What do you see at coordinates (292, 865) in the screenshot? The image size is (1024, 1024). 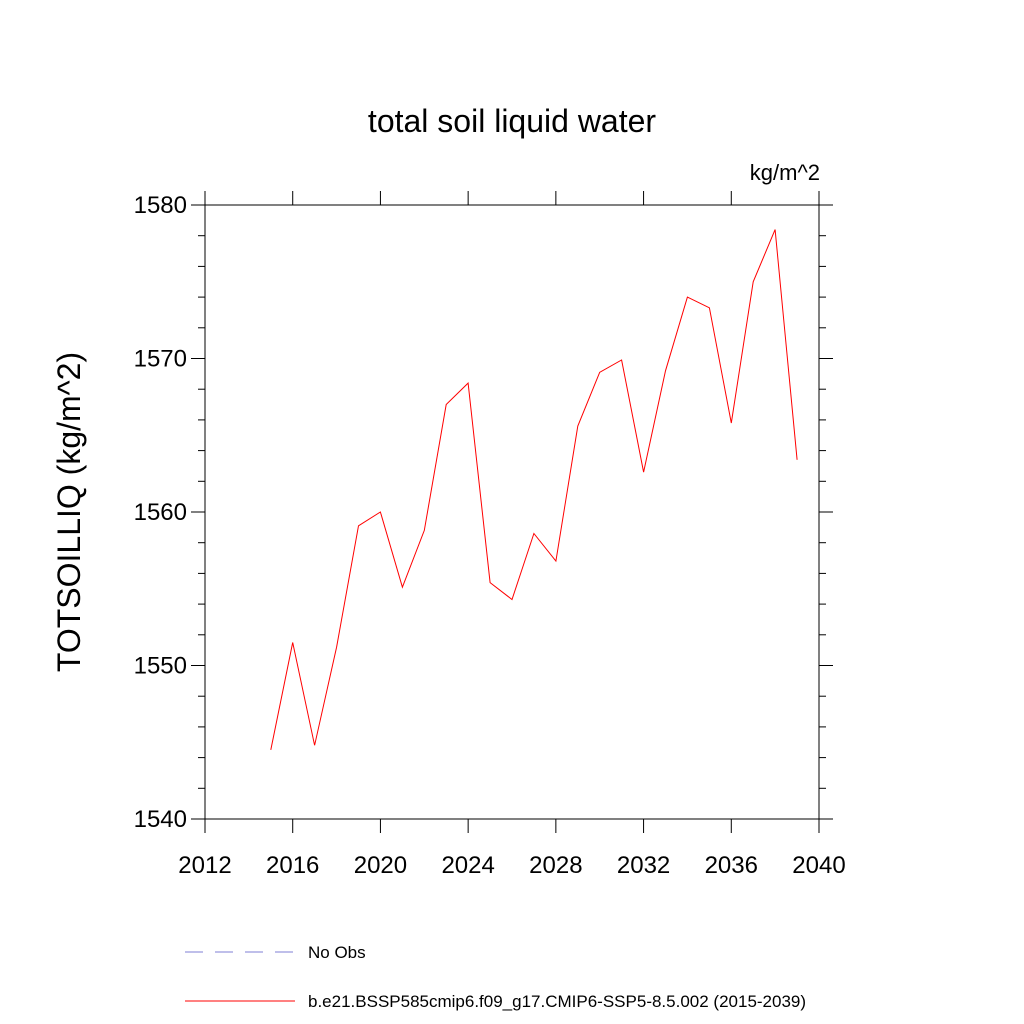 I see `x-tick-label: 2016` at bounding box center [292, 865].